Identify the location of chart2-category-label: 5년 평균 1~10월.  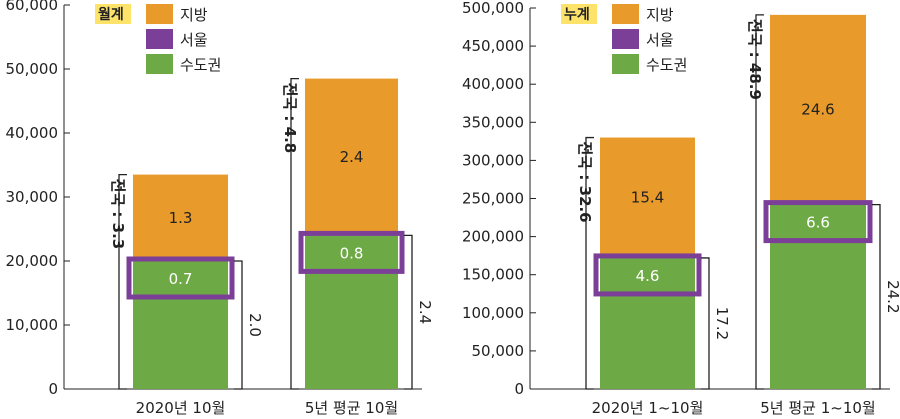
(817, 408).